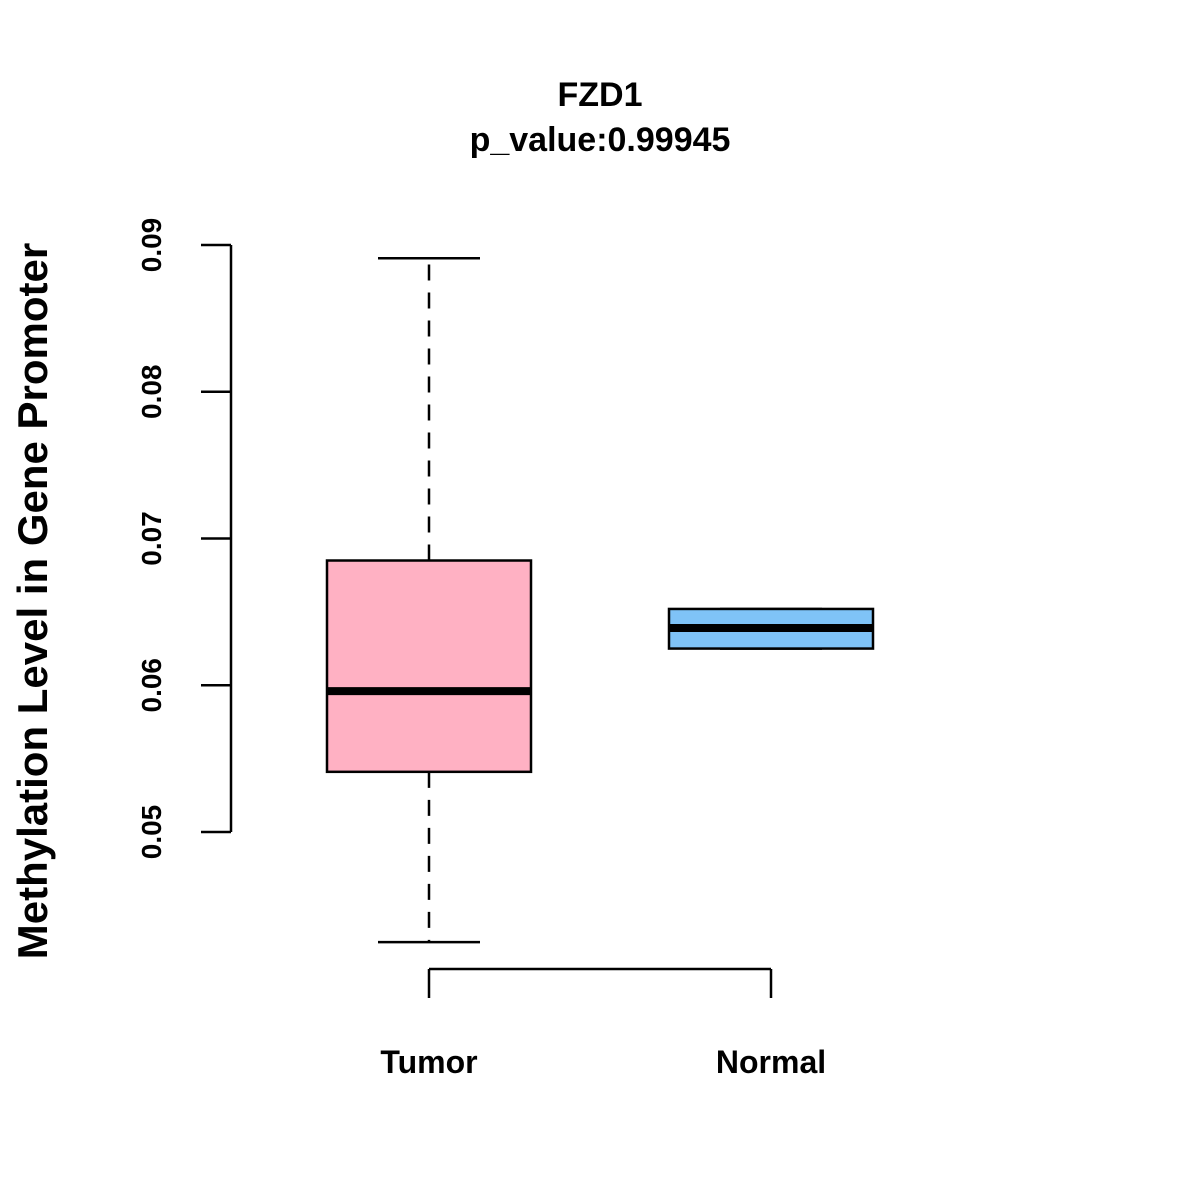 Image resolution: width=1200 pixels, height=1200 pixels. I want to click on y-tick-label: 0.08, so click(151, 392).